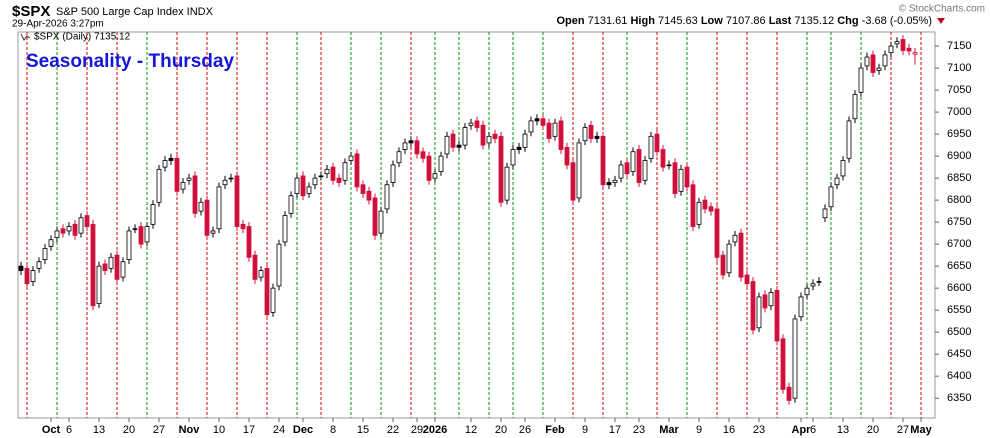 This screenshot has height=438, width=990. I want to click on timestamp: 29-Apr-2026 3:27pm, so click(58, 24).